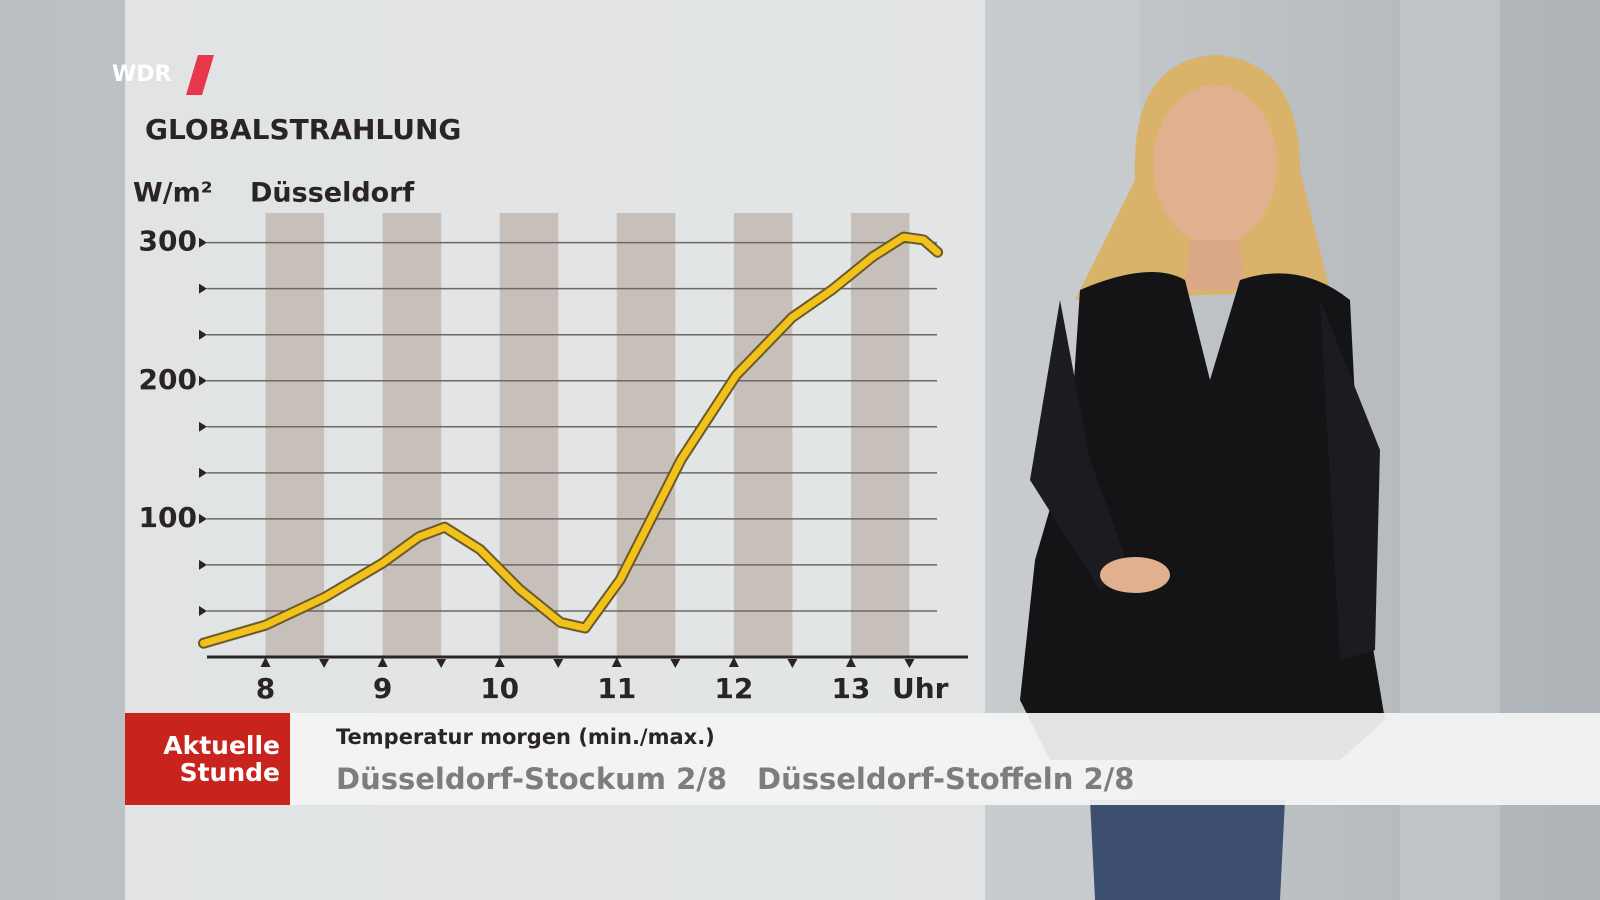 This screenshot has width=1600, height=900. Describe the element at coordinates (303, 129) in the screenshot. I see `chart-title: GLOBALSTRAHLUNG` at that location.